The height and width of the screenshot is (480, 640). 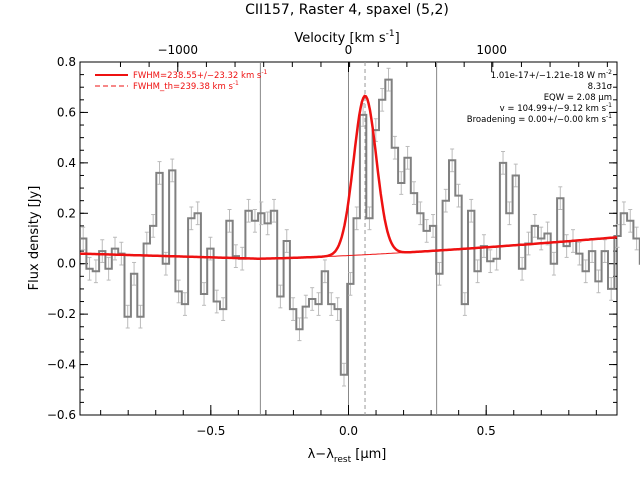 What do you see at coordinates (578, 98) in the screenshot?
I see `annotation-eqw: EQW = 2.08 μm` at bounding box center [578, 98].